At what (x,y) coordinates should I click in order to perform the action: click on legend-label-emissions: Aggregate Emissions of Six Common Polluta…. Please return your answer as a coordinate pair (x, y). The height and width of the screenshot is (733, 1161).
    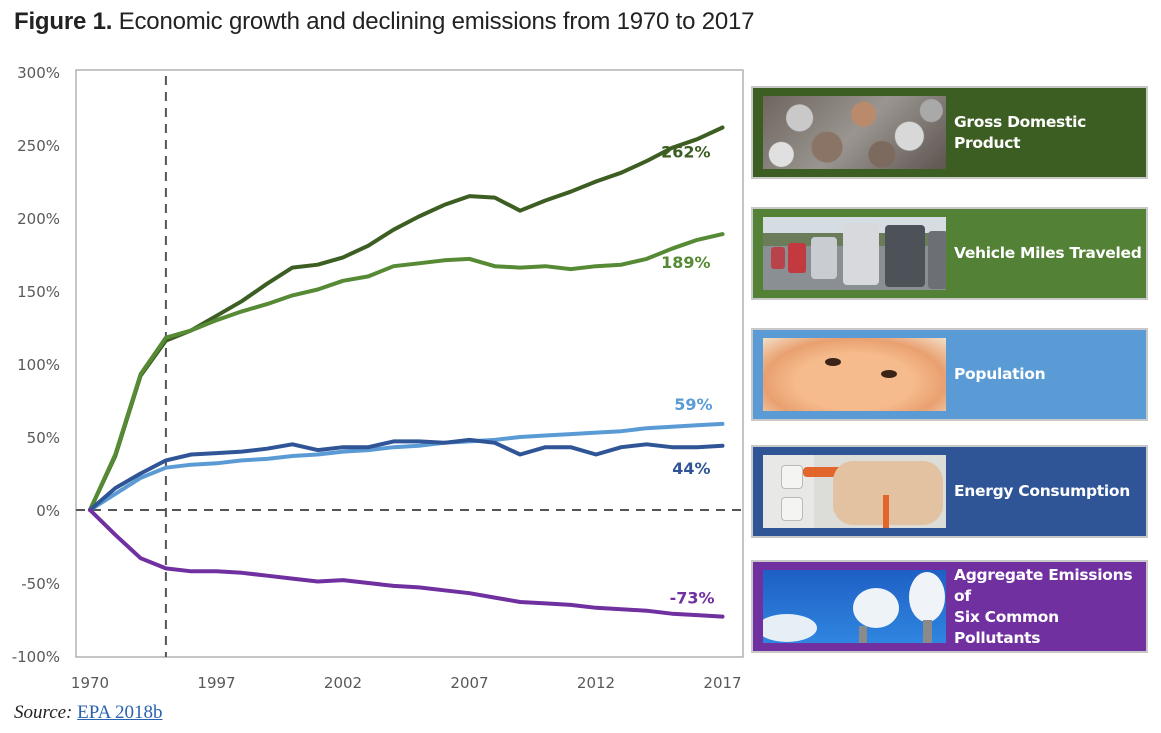
    Looking at the image, I should click on (1043, 606).